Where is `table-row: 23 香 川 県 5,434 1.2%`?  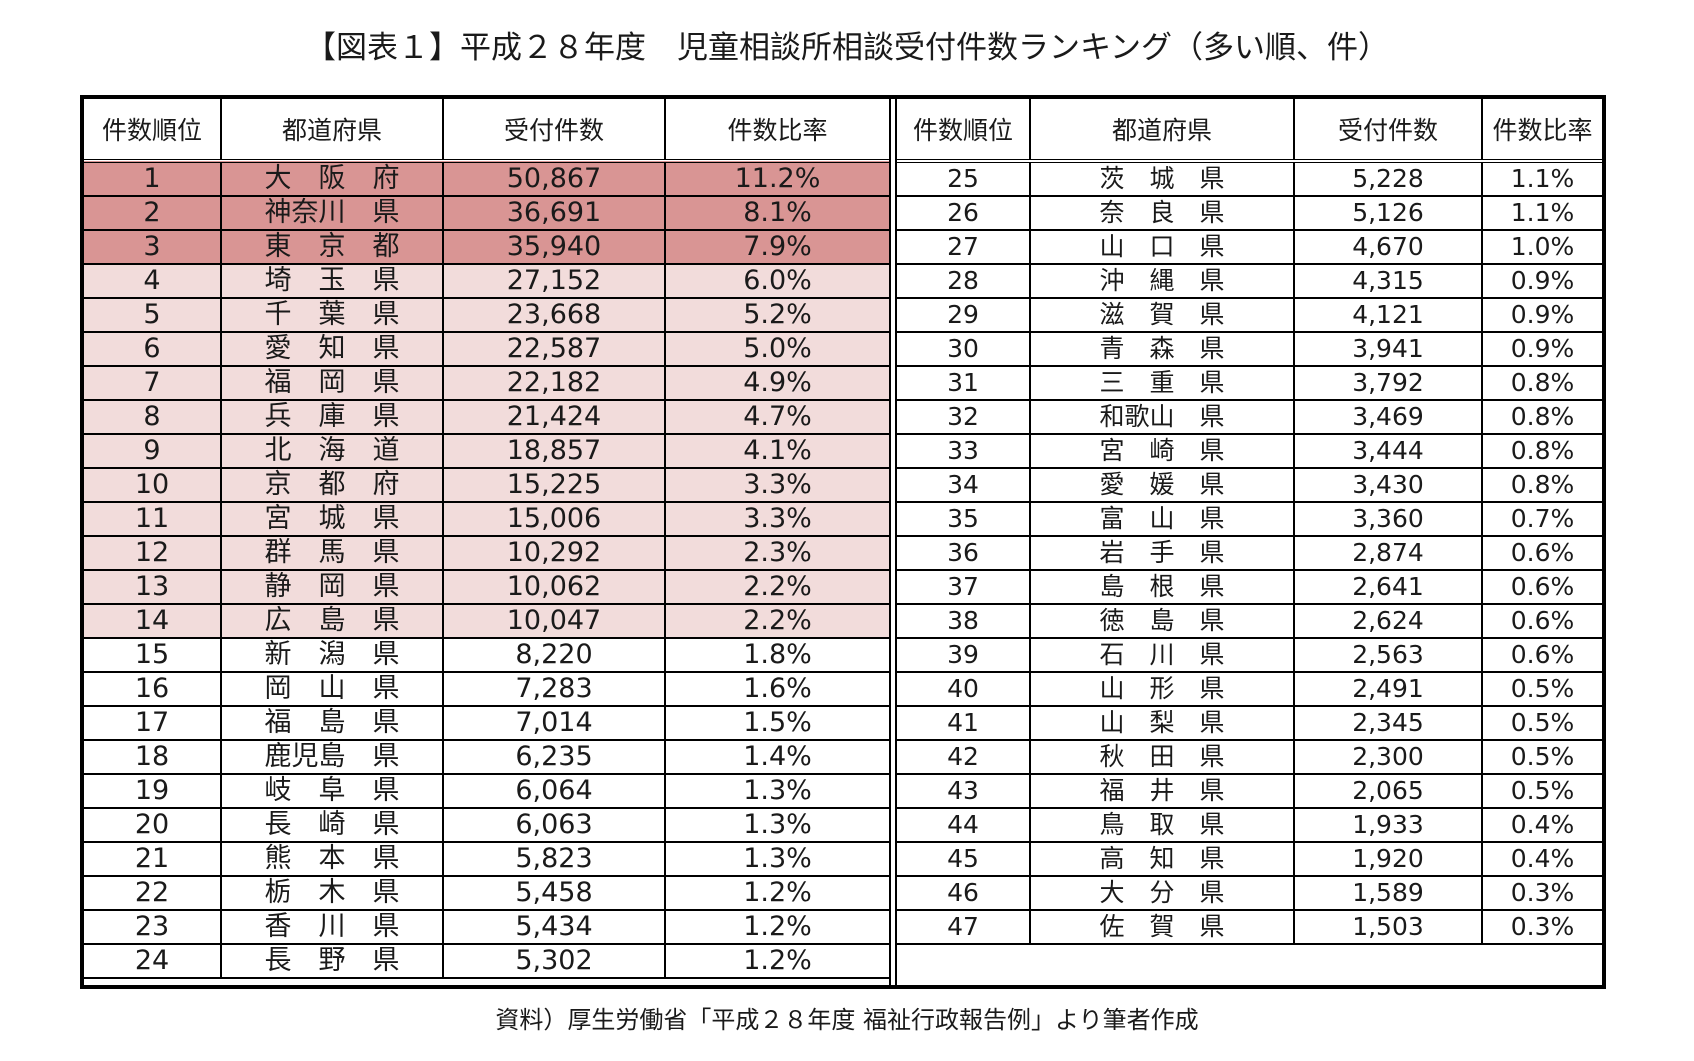 table-row: 23 香 川 県 5,434 1.2% is located at coordinates (486, 927).